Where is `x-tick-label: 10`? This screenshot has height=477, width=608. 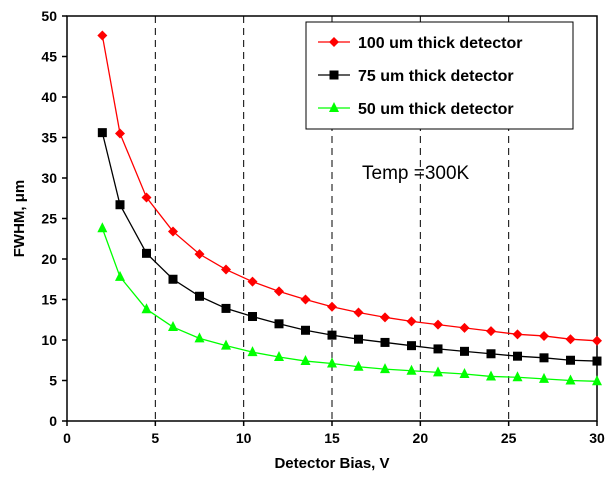 x-tick-label: 10 is located at coordinates (244, 438).